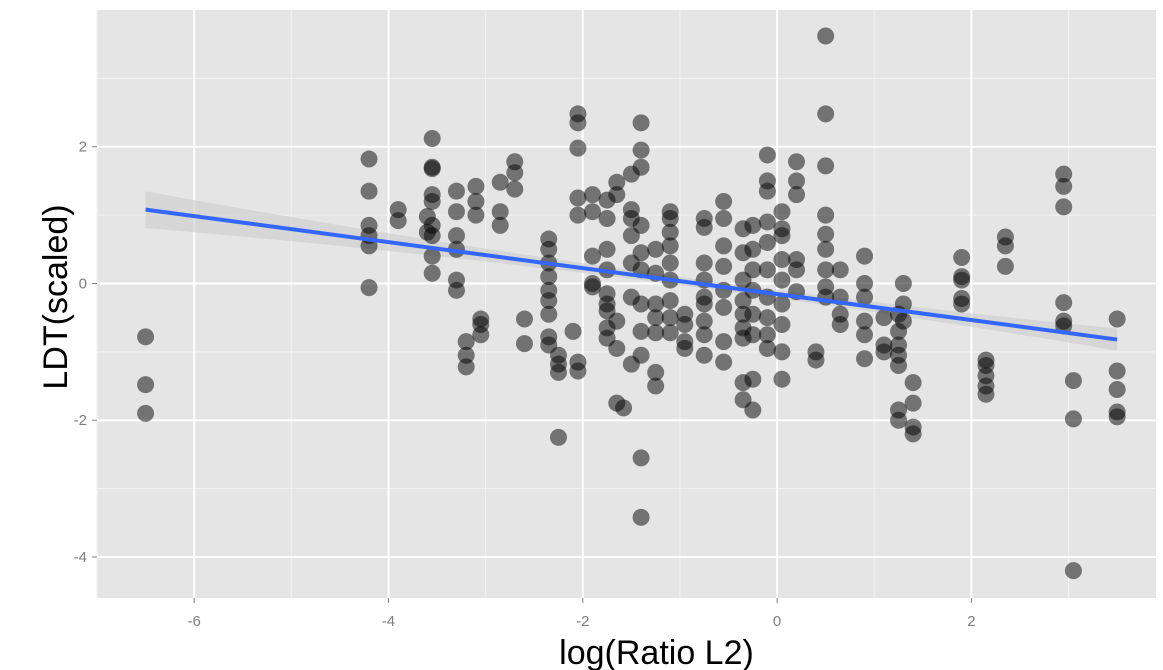 The image size is (1163, 670). Describe the element at coordinates (83, 283) in the screenshot. I see `y-tick-label: 0` at that location.